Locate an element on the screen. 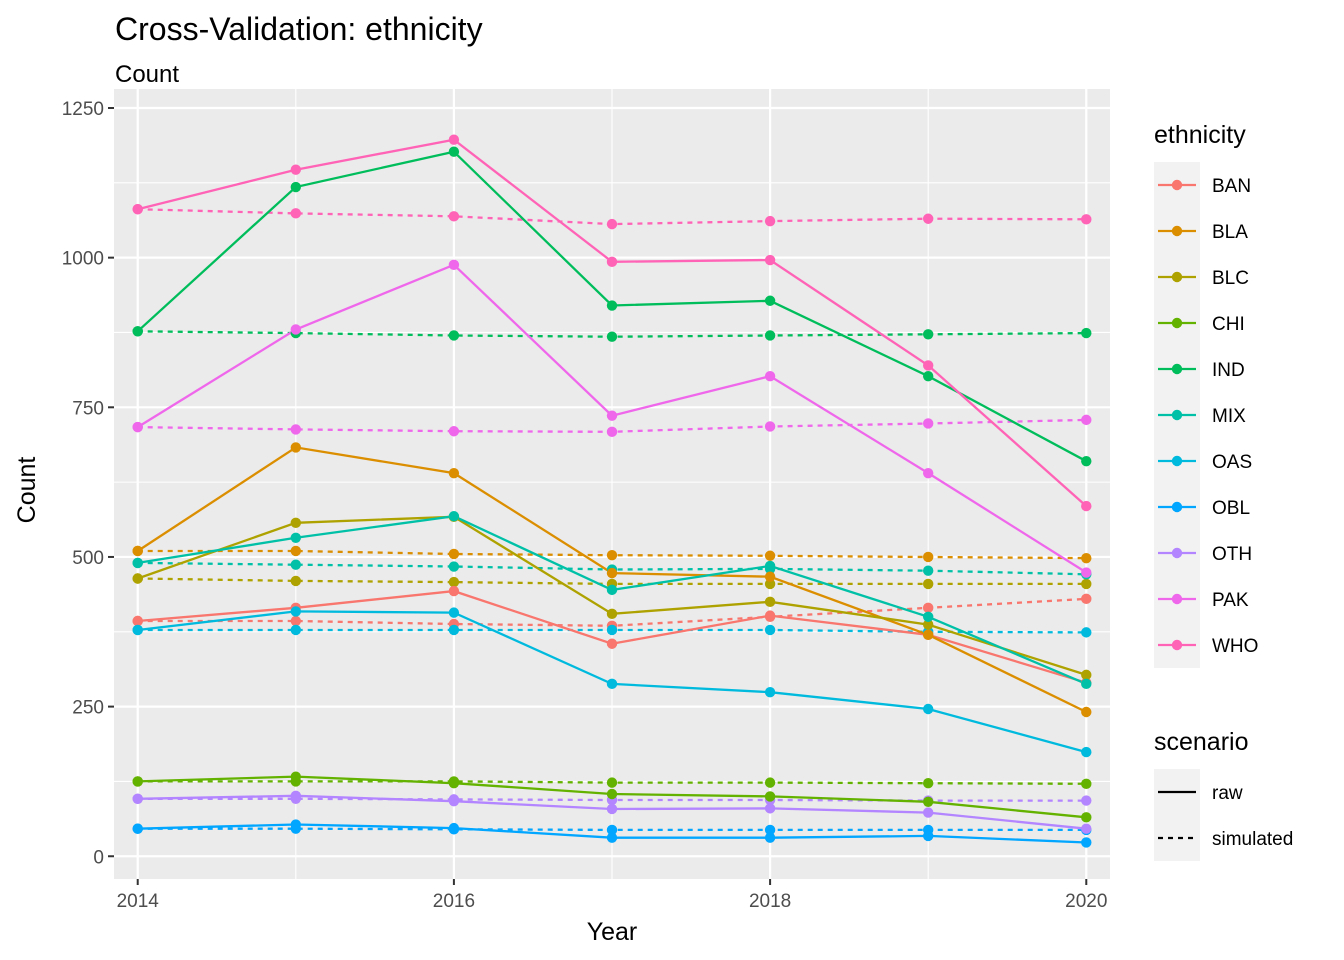  y-tick-label: 500 is located at coordinates (88, 558).